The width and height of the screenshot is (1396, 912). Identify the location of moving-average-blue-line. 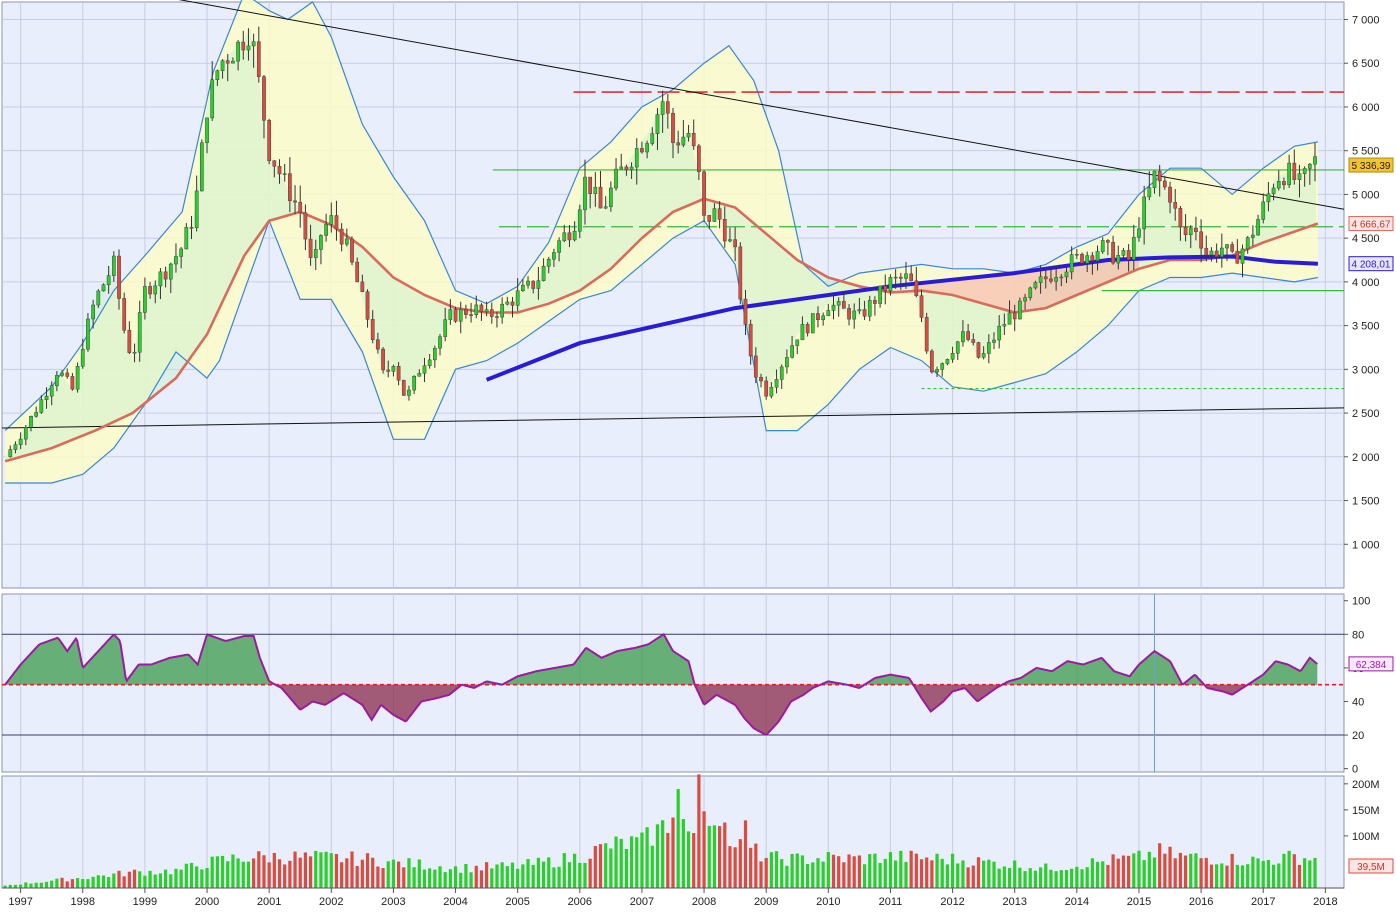
(901, 318).